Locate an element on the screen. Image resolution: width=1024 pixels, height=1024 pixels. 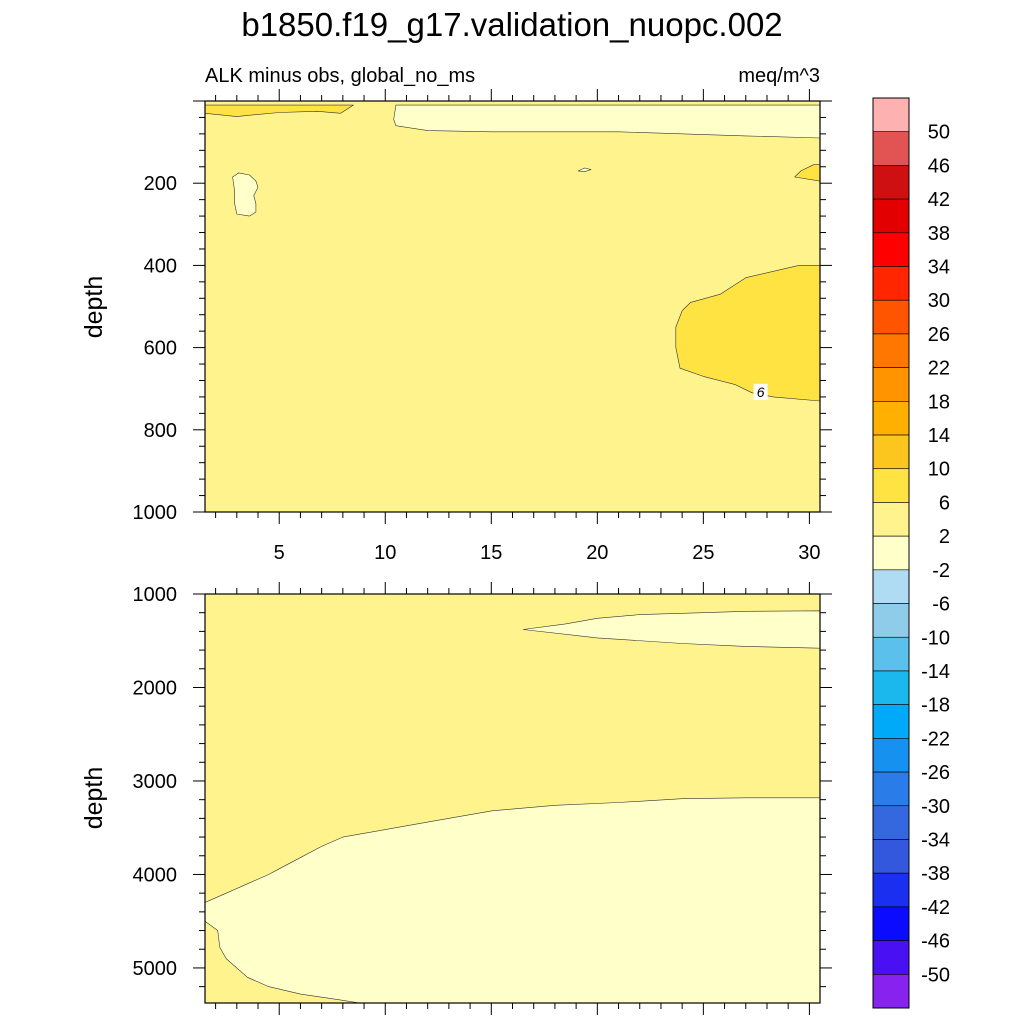
colorbar-label: -34 is located at coordinates (935, 840).